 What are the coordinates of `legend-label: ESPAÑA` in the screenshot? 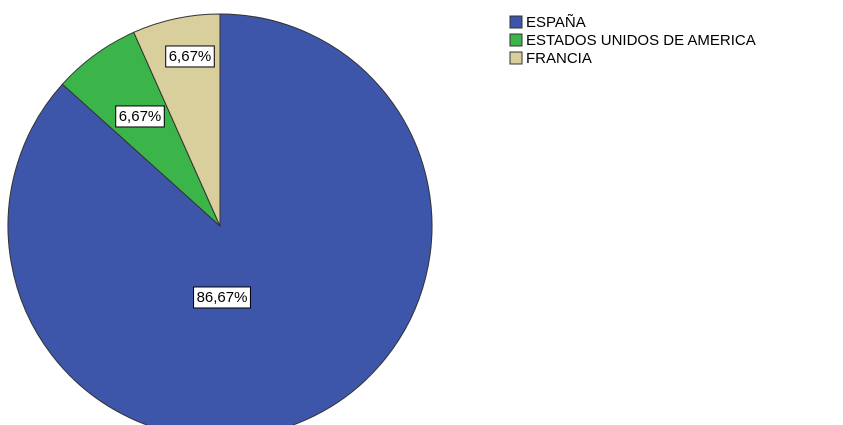 It's located at (556, 22).